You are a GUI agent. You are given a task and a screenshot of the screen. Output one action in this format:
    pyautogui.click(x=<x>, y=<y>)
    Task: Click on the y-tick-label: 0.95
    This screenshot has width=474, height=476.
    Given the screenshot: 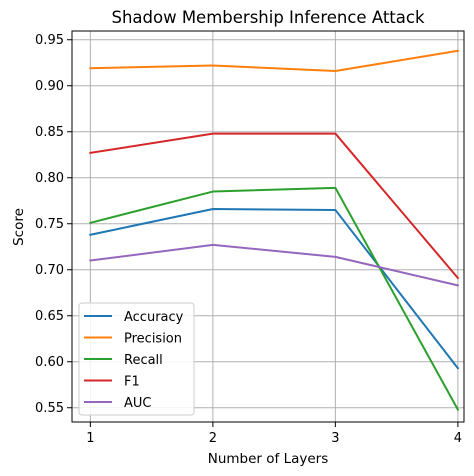 What is the action you would take?
    pyautogui.click(x=49, y=40)
    